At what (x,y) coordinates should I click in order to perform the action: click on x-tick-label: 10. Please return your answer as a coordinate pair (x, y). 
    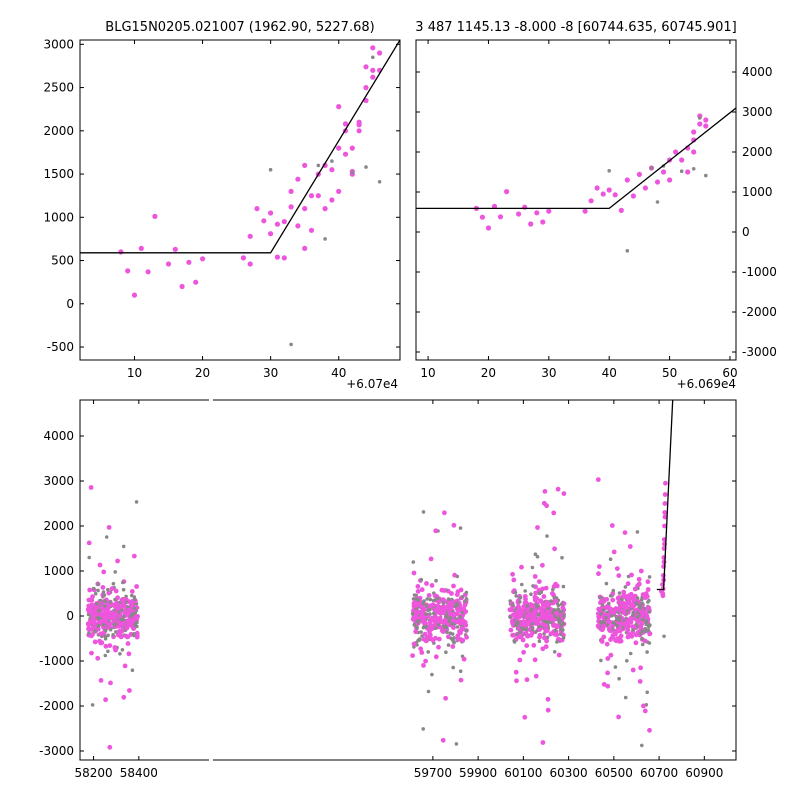
    Looking at the image, I should click on (427, 373).